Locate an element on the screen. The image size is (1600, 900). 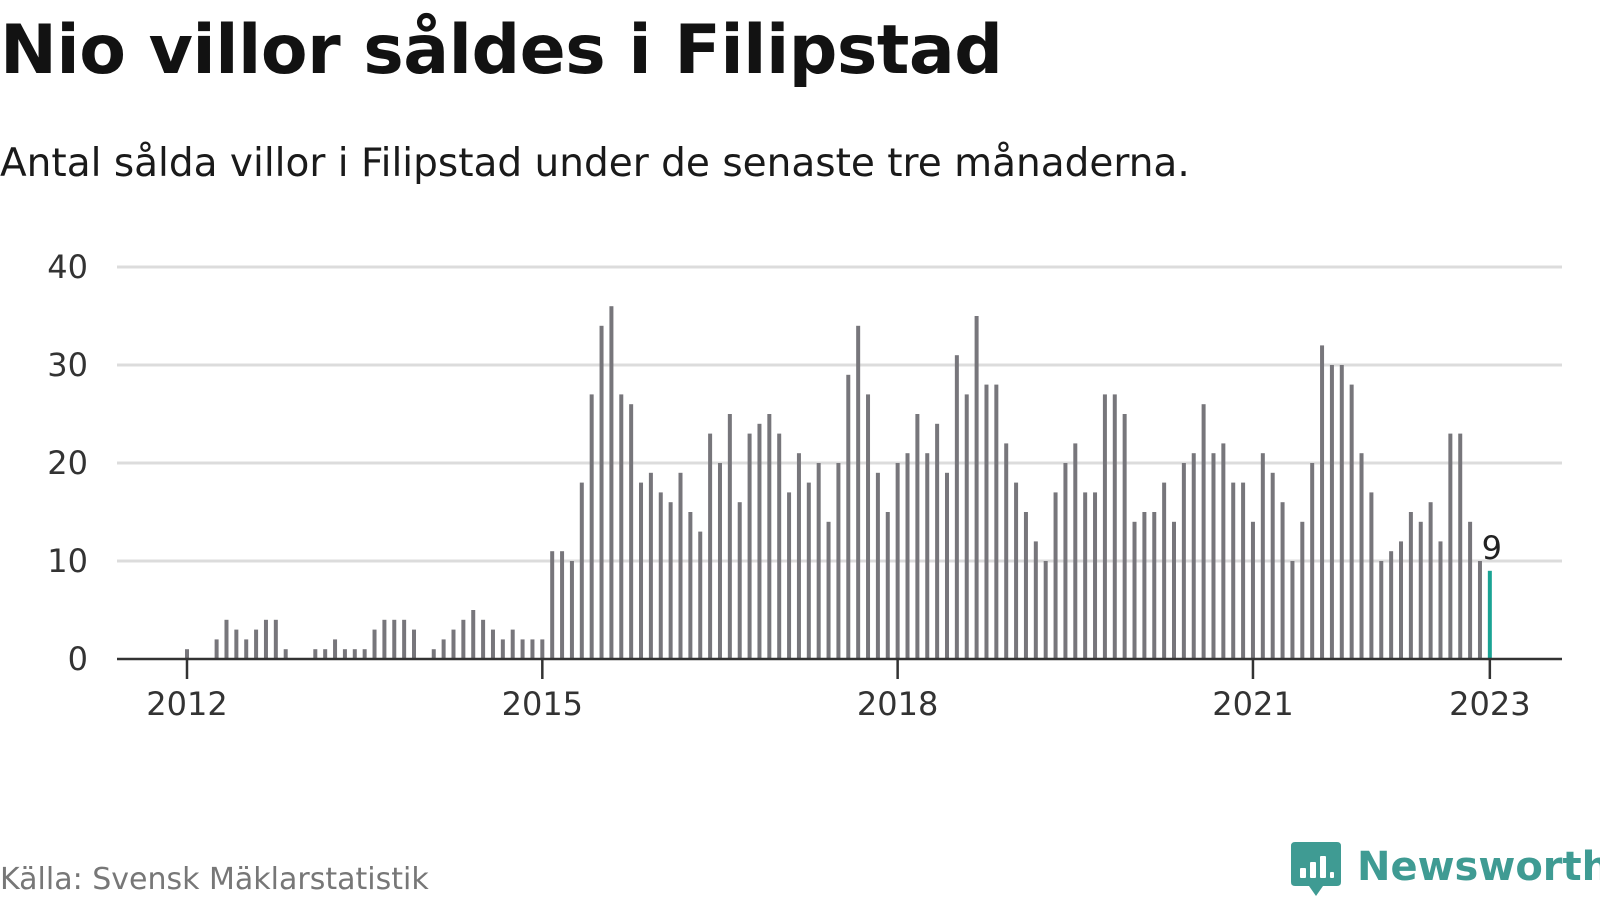
y-axis-tick-labels: 0 10 20 30 40 is located at coordinates (67, 463).